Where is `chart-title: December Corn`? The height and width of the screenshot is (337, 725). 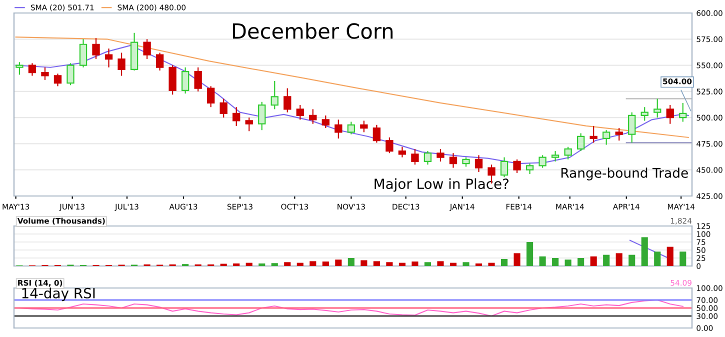
chart-title: December Corn is located at coordinates (313, 30).